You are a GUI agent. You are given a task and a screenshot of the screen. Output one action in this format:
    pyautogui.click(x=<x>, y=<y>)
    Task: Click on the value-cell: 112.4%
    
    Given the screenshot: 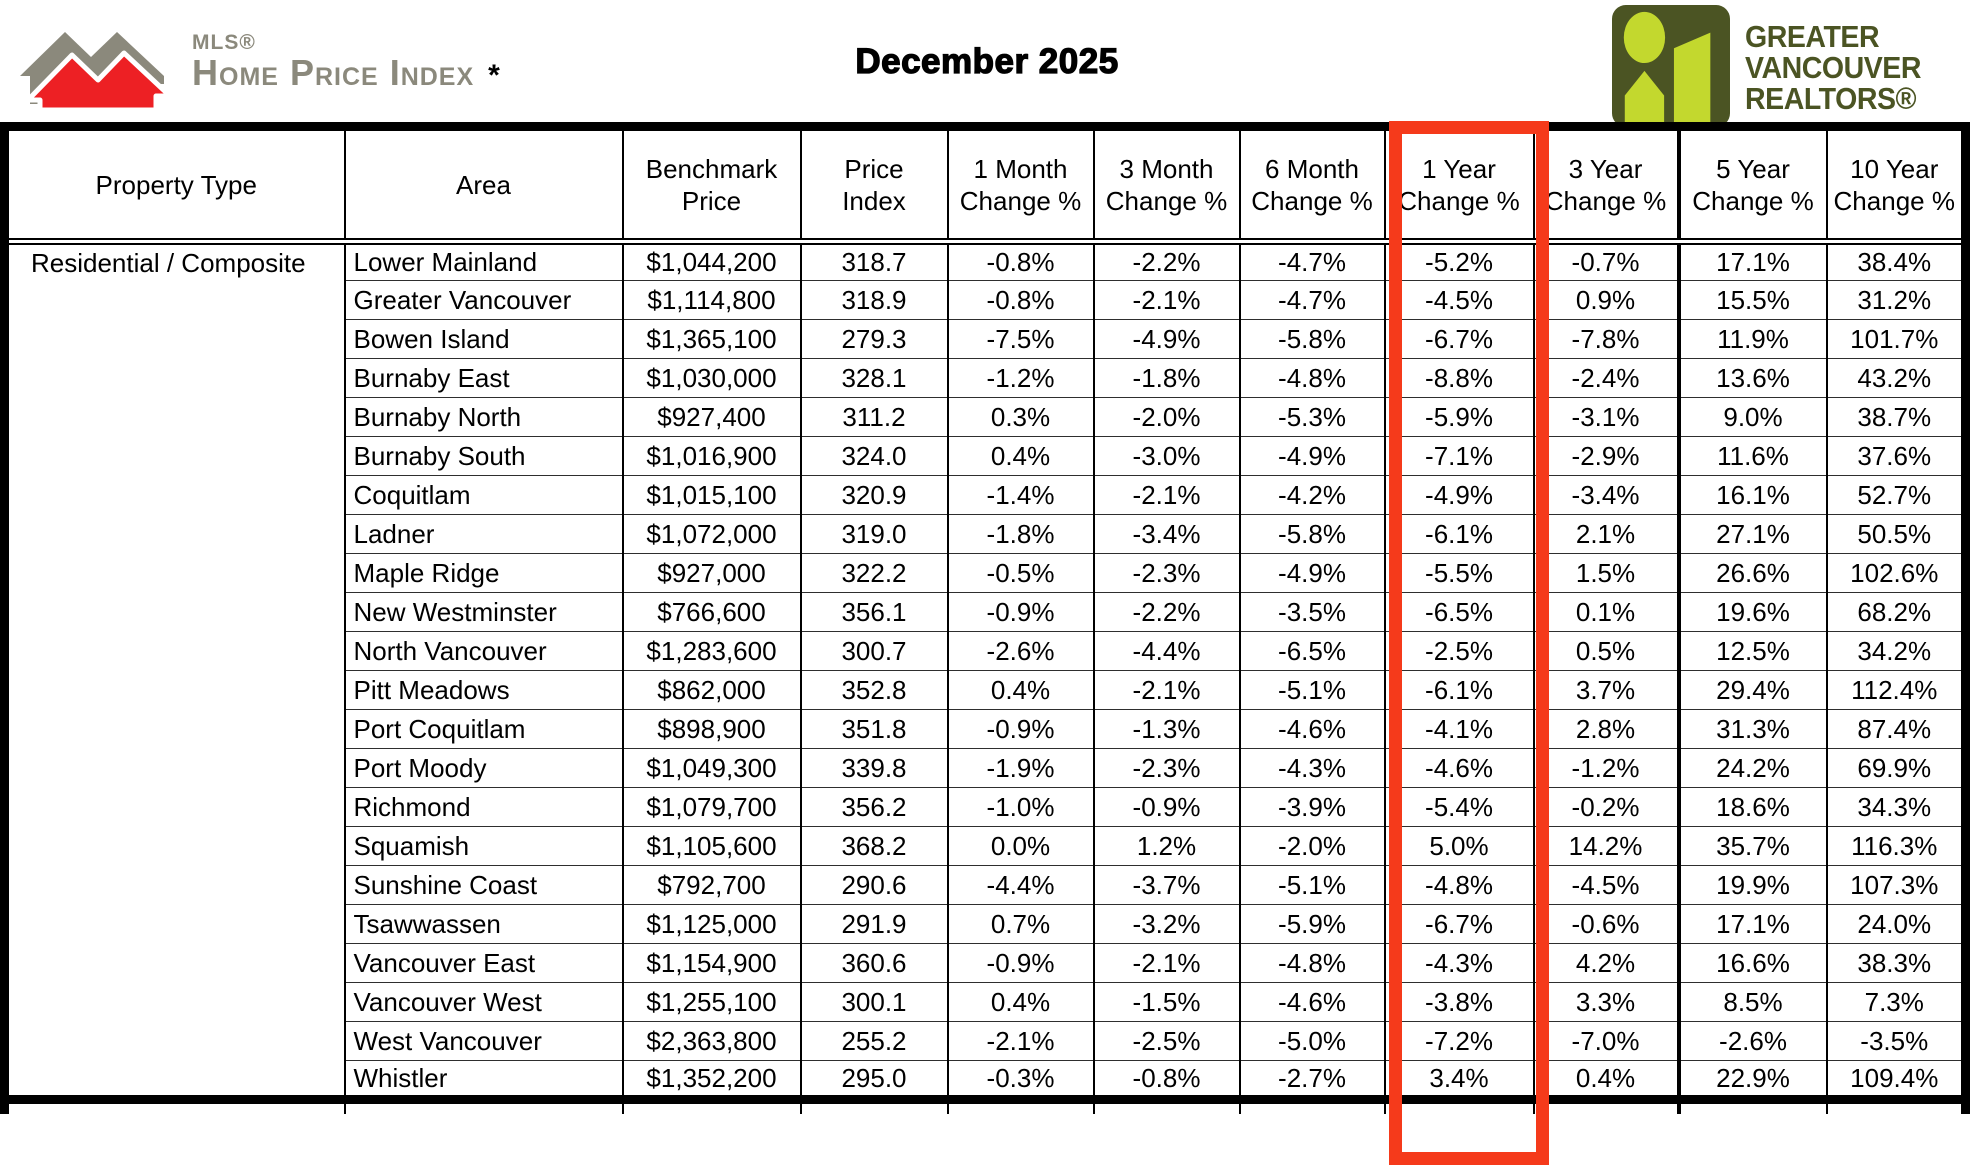 What is the action you would take?
    pyautogui.click(x=1896, y=690)
    